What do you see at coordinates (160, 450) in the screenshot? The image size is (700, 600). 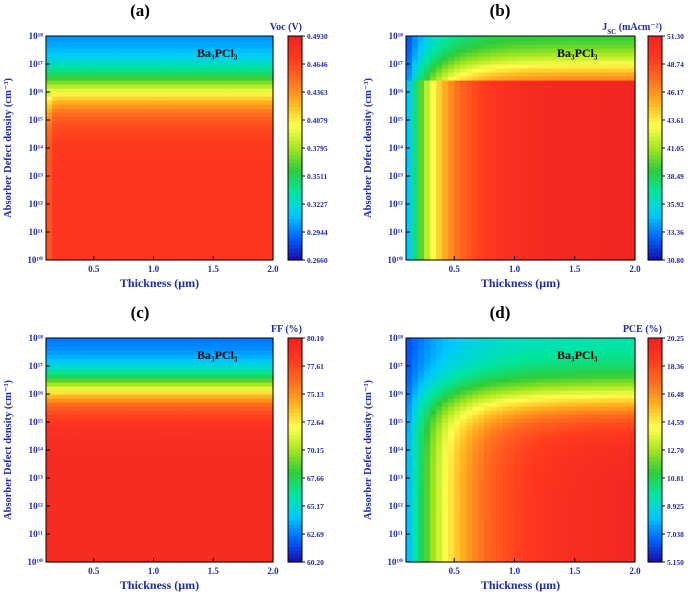 I see `heatmap-field` at bounding box center [160, 450].